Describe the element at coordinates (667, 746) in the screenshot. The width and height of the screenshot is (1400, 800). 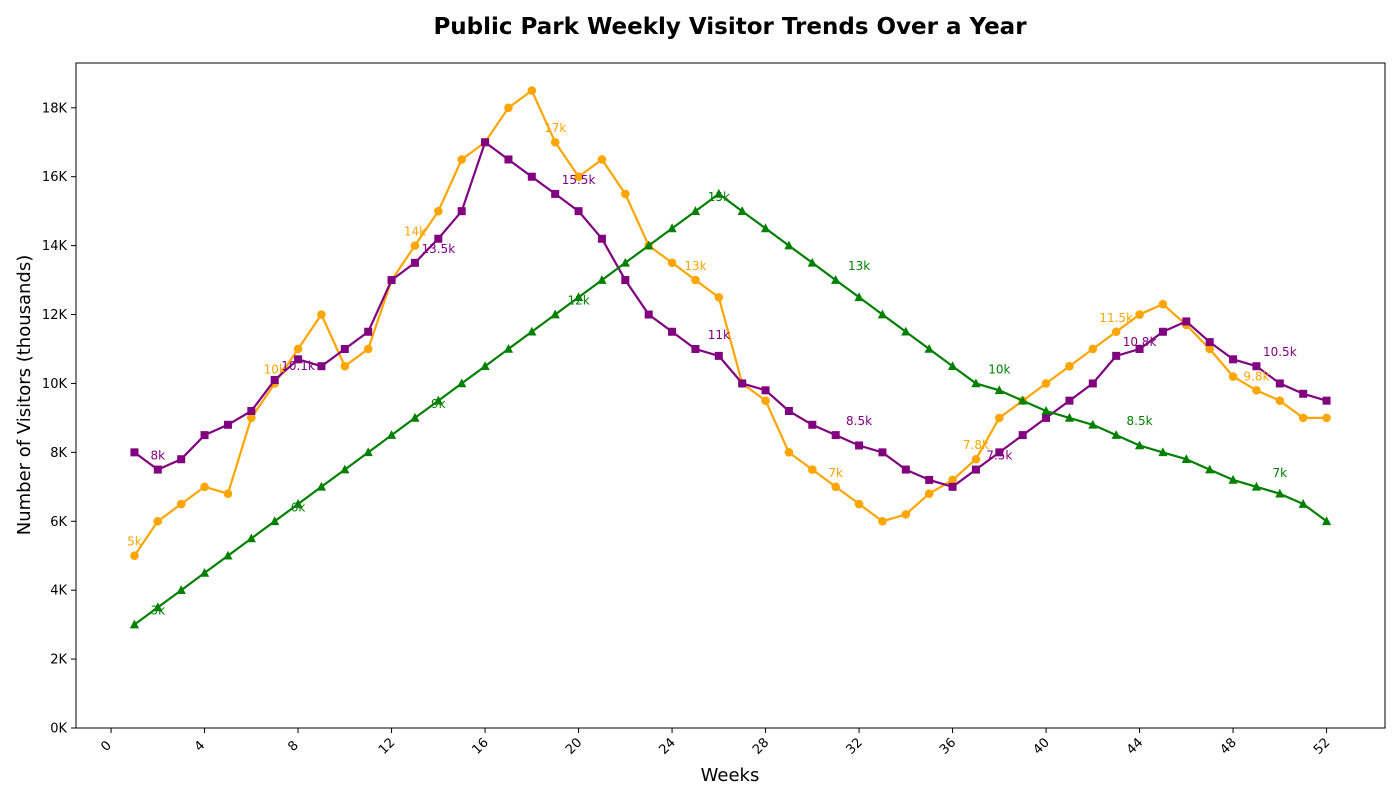
I see `x-tick-label: 24` at that location.